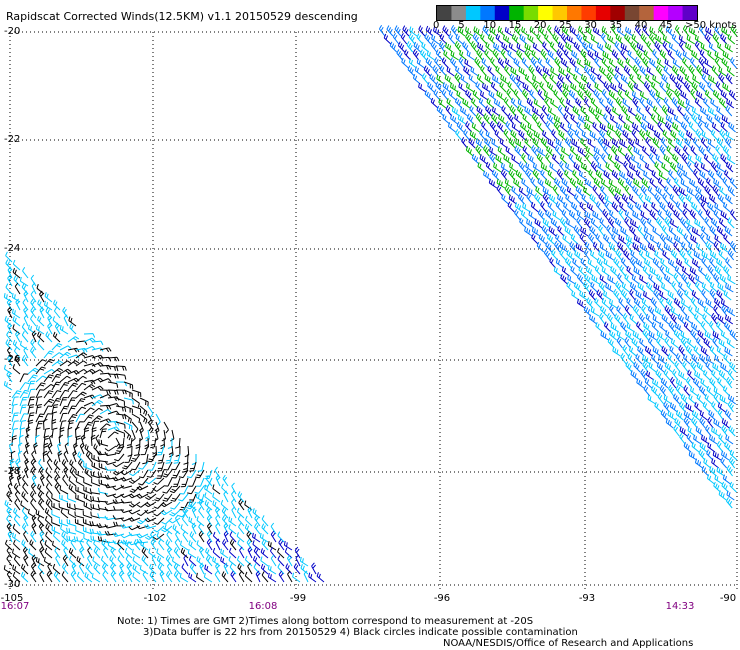  I want to click on time-label-3: 14:33, so click(680, 606).